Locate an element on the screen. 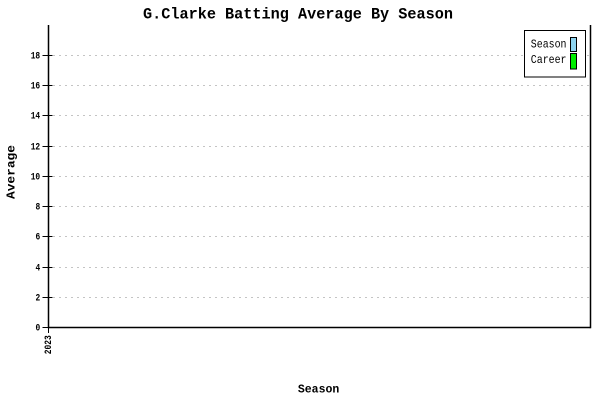 This screenshot has height=400, width=600. svg-text: 8 is located at coordinates (37, 208).